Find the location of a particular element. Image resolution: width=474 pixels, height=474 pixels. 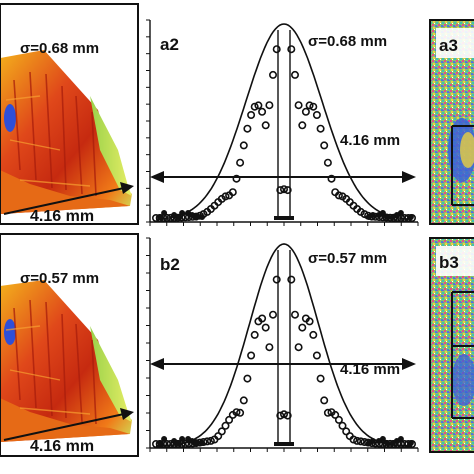

panel-a1: σ=0.68 mm 4.16 mm is located at coordinates (69, 114).